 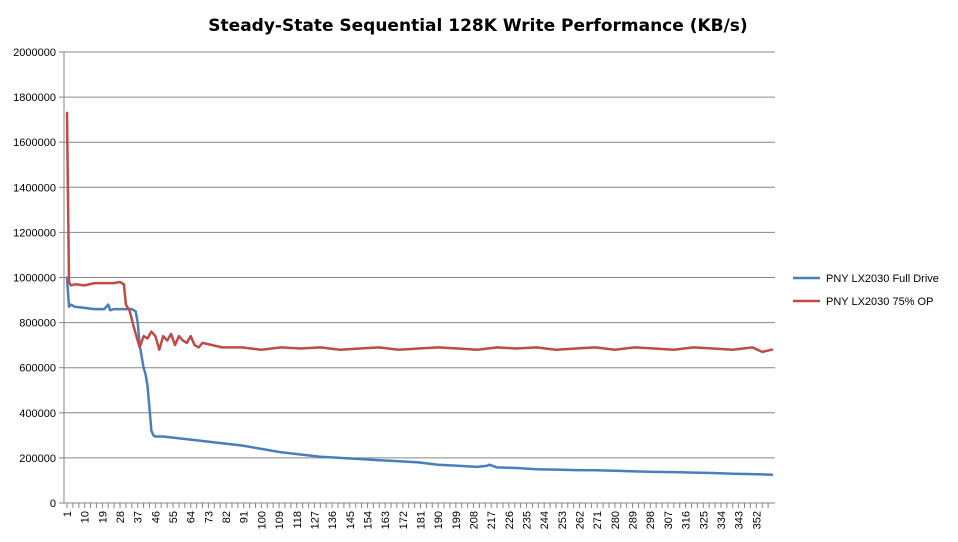 What do you see at coordinates (34, 98) in the screenshot?
I see `y-tick-label: 1800000` at bounding box center [34, 98].